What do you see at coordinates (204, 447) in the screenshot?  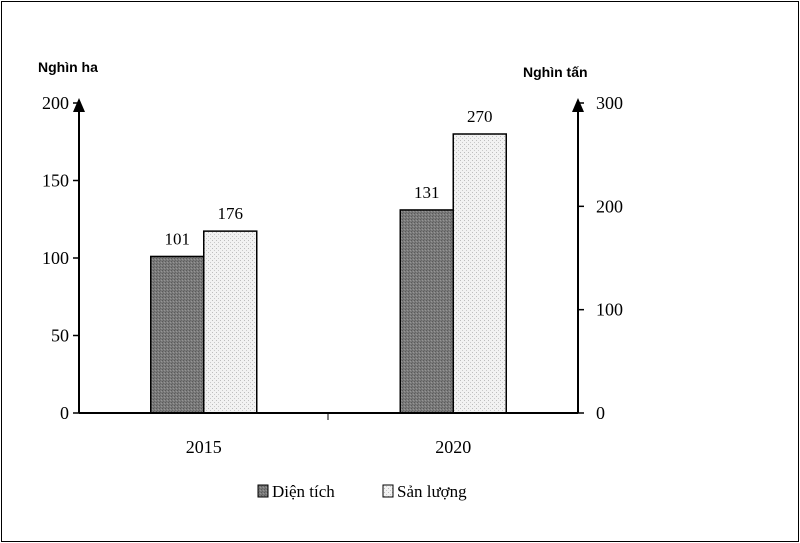 I see `category-label-2015: 2015` at bounding box center [204, 447].